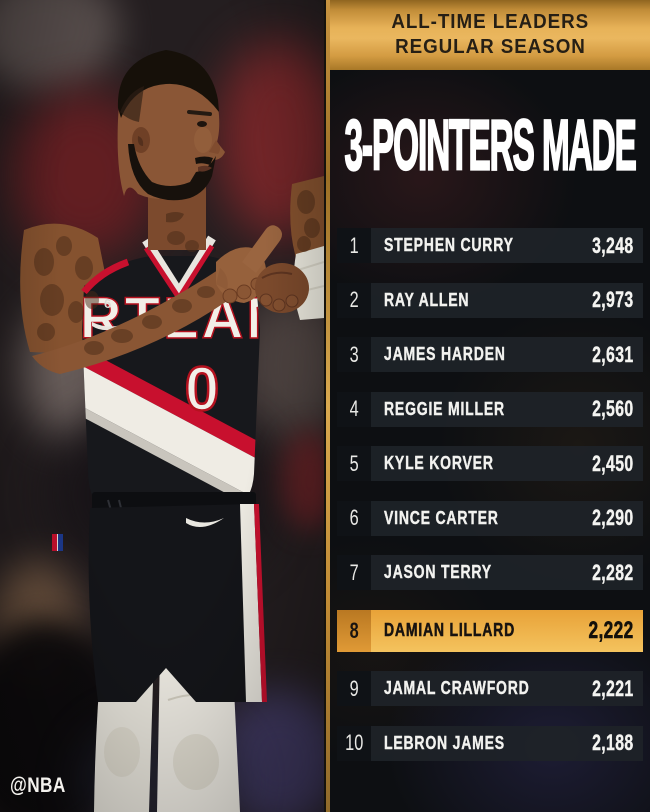 The height and width of the screenshot is (812, 650). I want to click on rank-number: 4, so click(354, 408).